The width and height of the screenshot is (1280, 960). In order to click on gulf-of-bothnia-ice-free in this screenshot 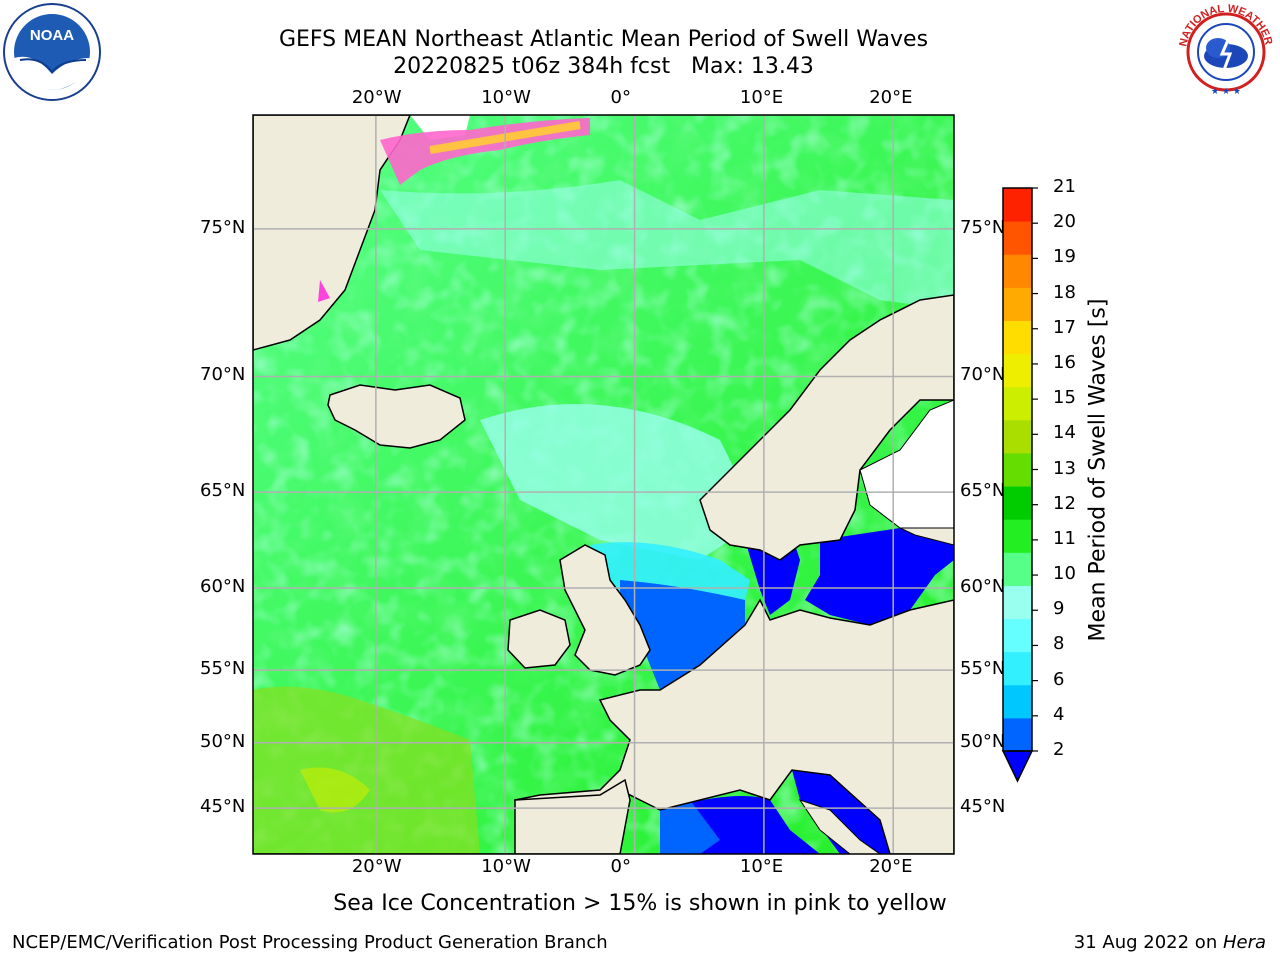, I will do `click(906, 464)`.